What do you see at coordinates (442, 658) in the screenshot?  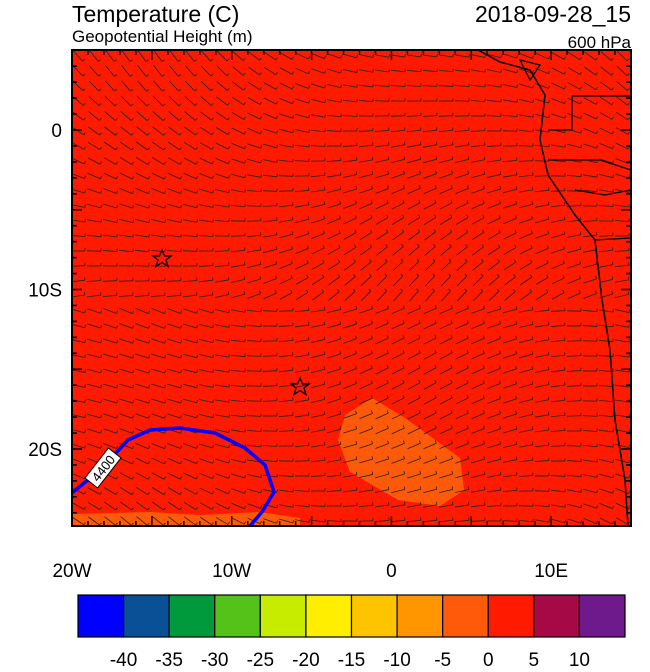 I see `colorbar-label: -5` at bounding box center [442, 658].